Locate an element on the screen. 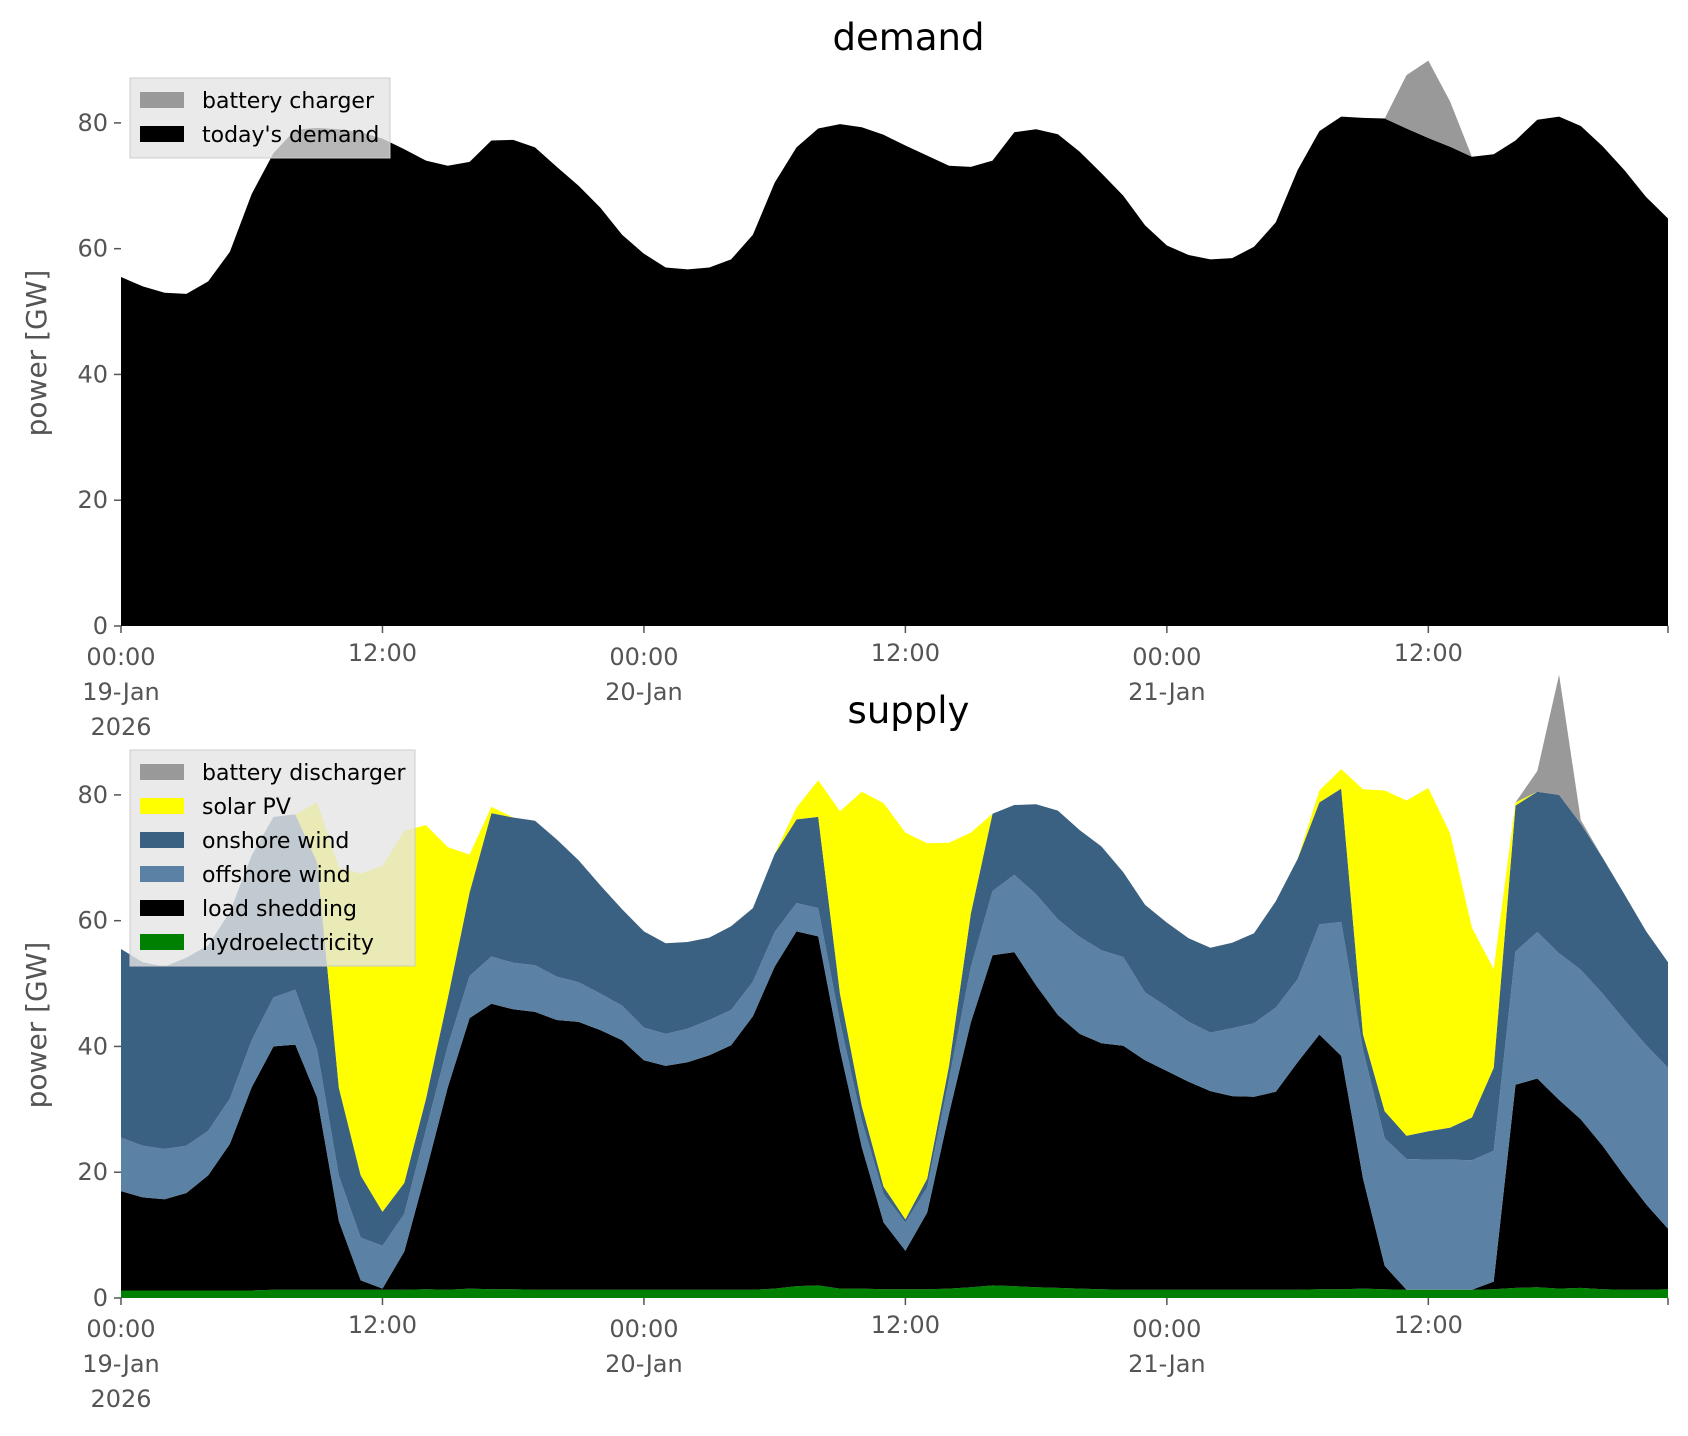 Image resolution: width=1688 pixels, height=1436 pixels. legend-swatch-load-shedding is located at coordinates (162, 908).